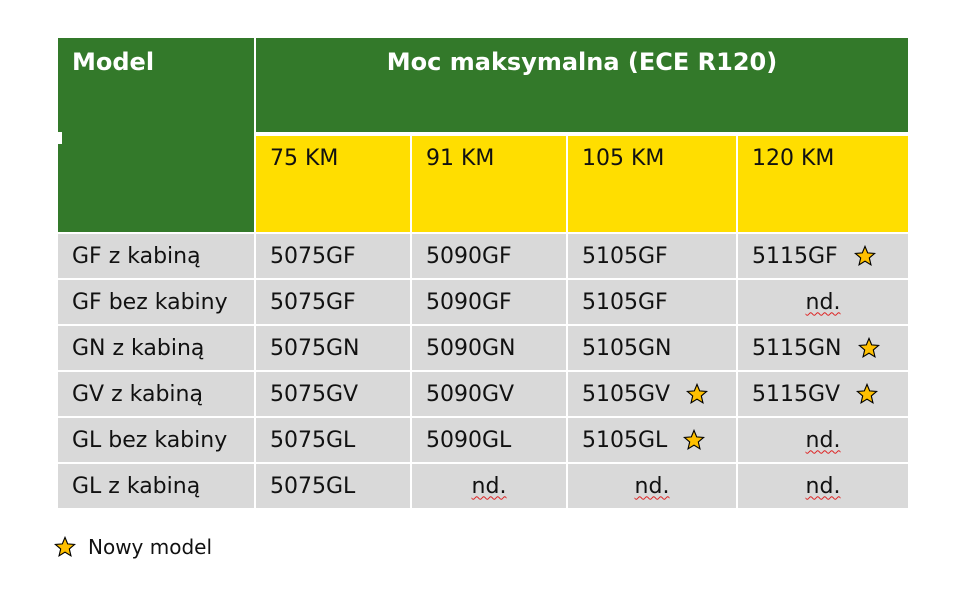  Describe the element at coordinates (469, 440) in the screenshot. I see `model-code: 5090GL` at that location.